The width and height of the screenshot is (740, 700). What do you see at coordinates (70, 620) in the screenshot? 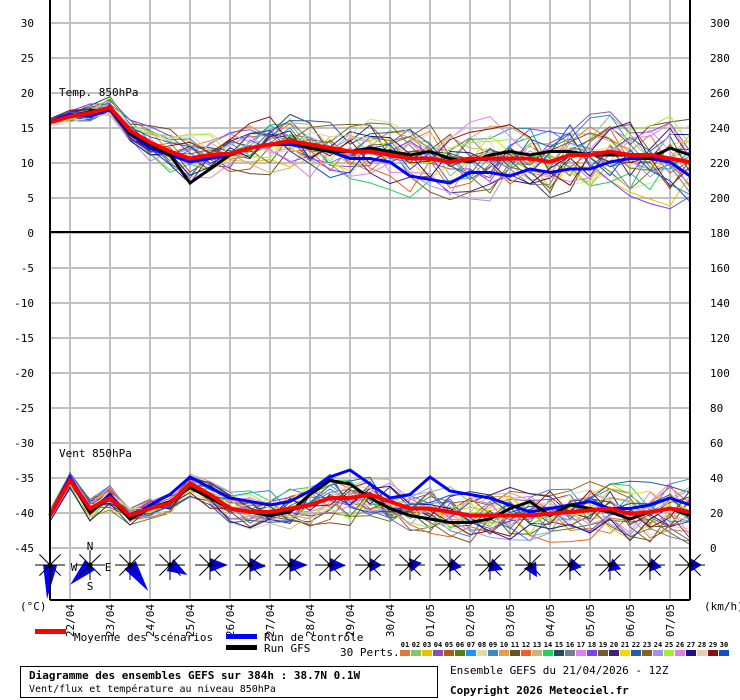
I see `x-tick-label: 22/04` at bounding box center [70, 620].